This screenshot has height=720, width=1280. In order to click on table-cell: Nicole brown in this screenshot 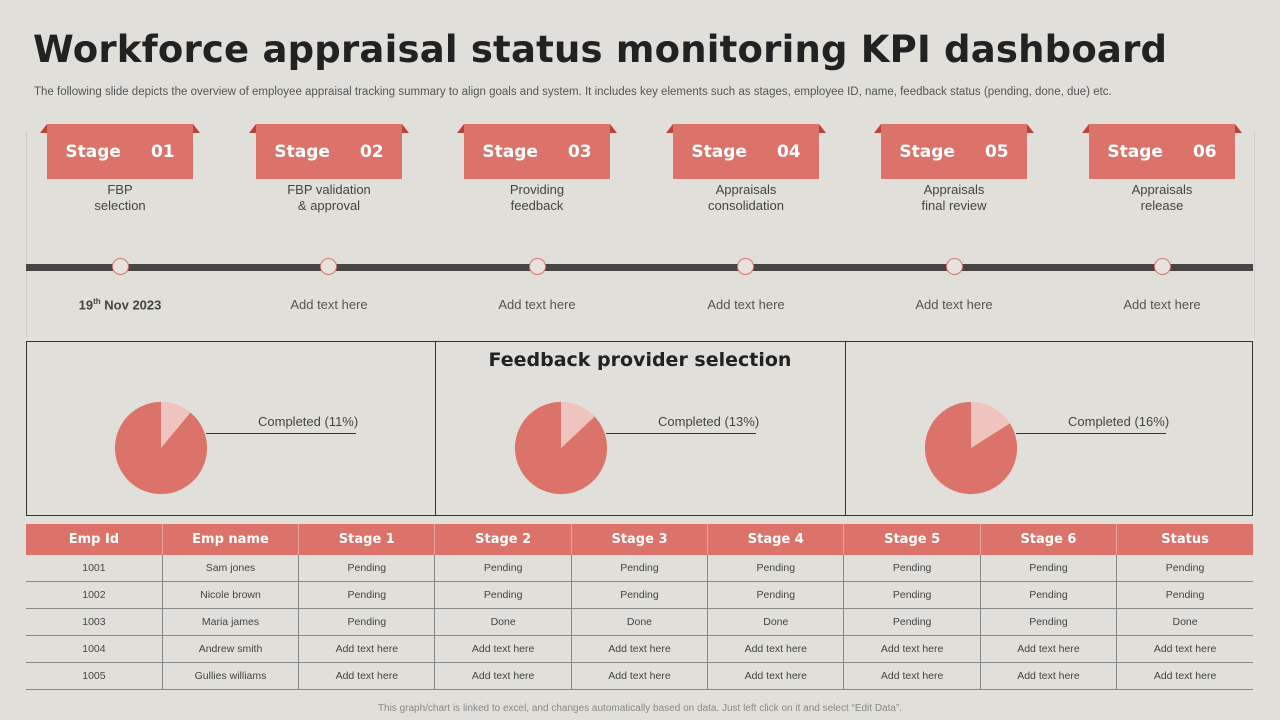, I will do `click(231, 595)`.